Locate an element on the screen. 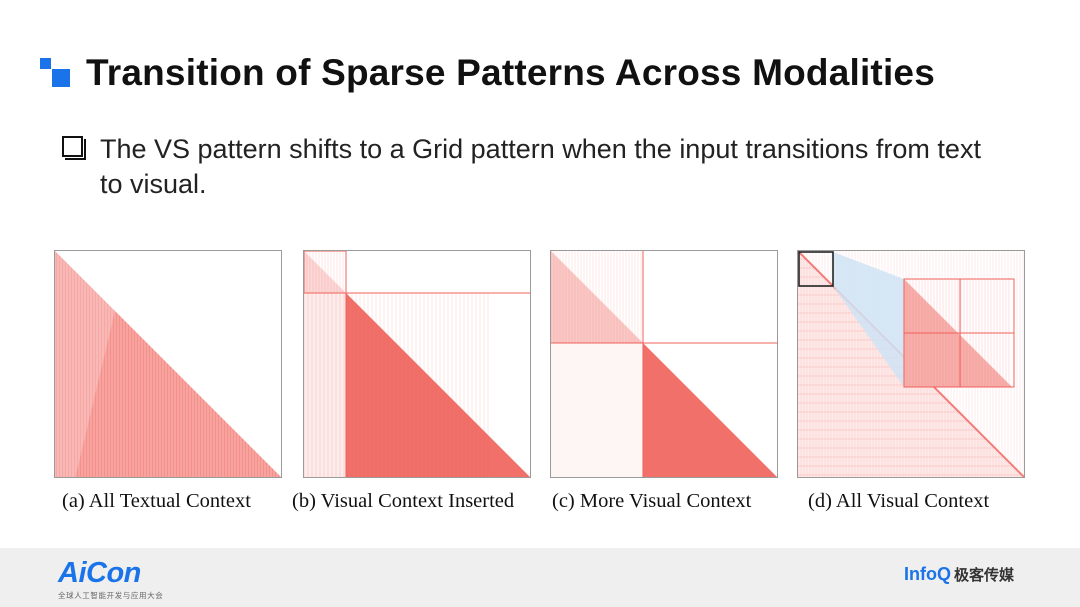 The height and width of the screenshot is (607, 1080). footer-bar: AiCon 全球人工智能开发与应用大会 InfoQ 极客传媒 is located at coordinates (540, 577).